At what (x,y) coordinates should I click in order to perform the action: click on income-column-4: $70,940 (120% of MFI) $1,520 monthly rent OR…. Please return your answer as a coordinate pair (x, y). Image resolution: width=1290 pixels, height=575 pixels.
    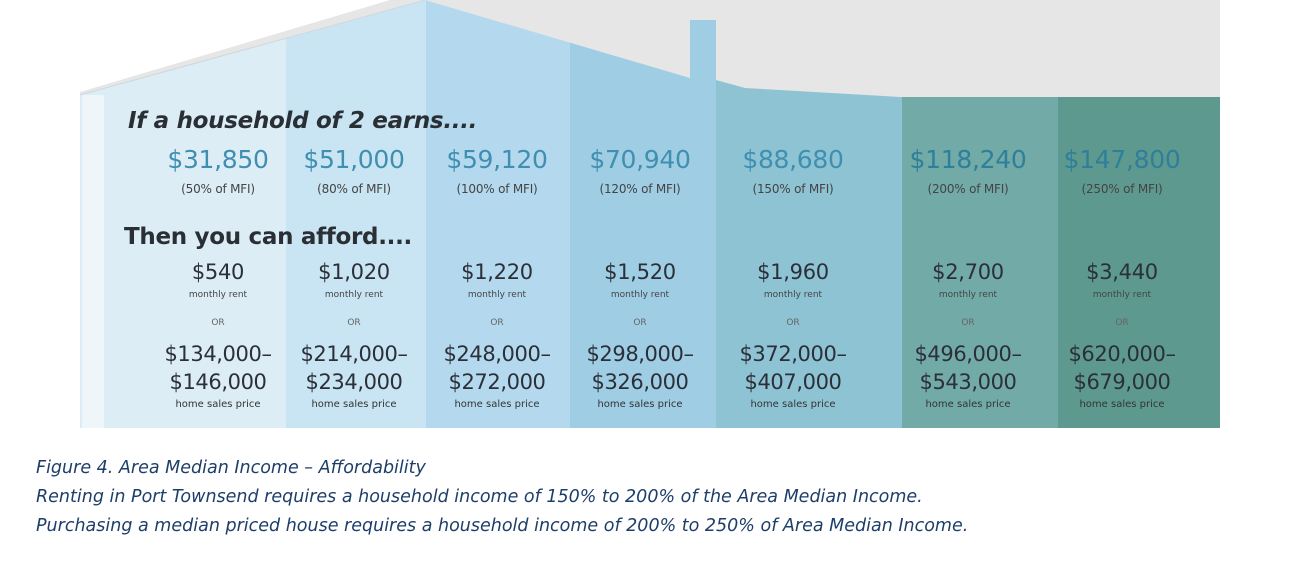
    Looking at the image, I should click on (640, 220).